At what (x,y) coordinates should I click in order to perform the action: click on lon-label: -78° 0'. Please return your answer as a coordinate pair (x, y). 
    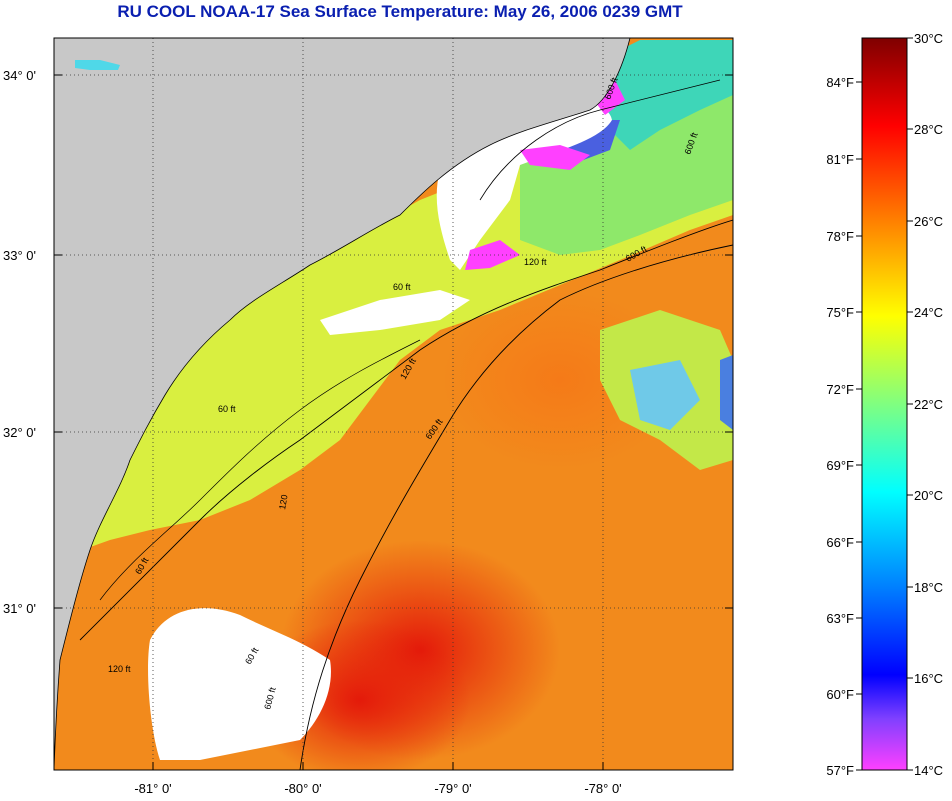
    Looking at the image, I should click on (602, 788).